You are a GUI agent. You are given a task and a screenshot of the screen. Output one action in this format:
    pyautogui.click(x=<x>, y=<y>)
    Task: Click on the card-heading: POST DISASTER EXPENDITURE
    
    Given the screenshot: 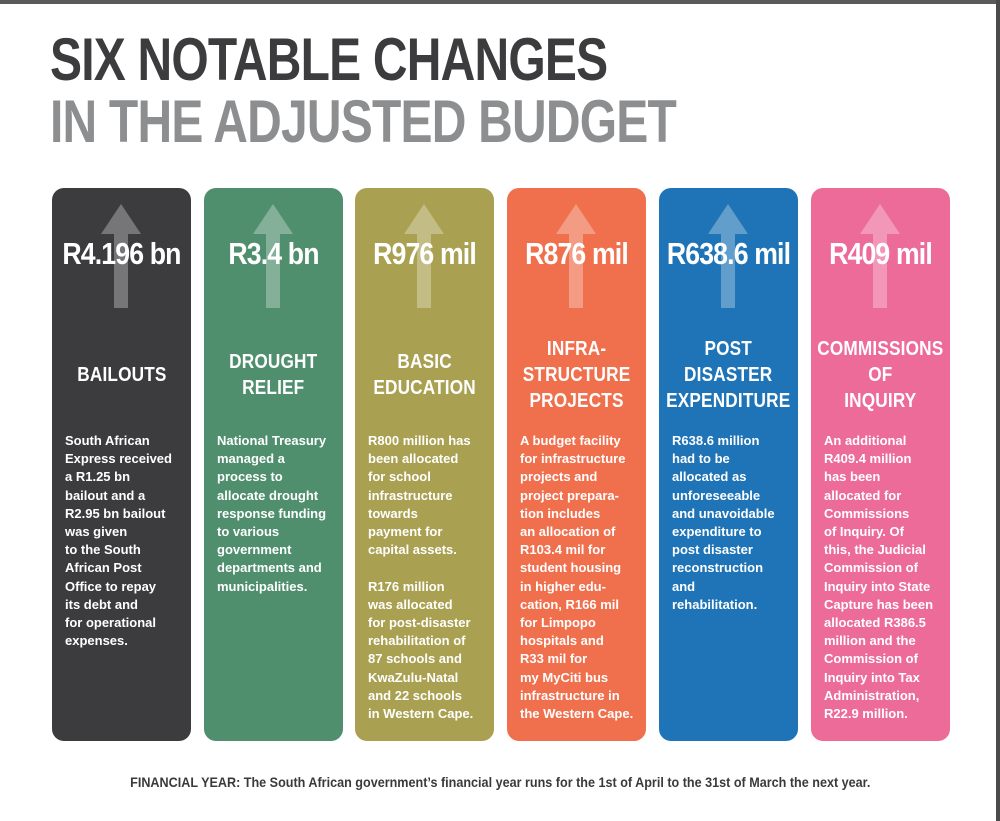 What is the action you would take?
    pyautogui.click(x=728, y=375)
    